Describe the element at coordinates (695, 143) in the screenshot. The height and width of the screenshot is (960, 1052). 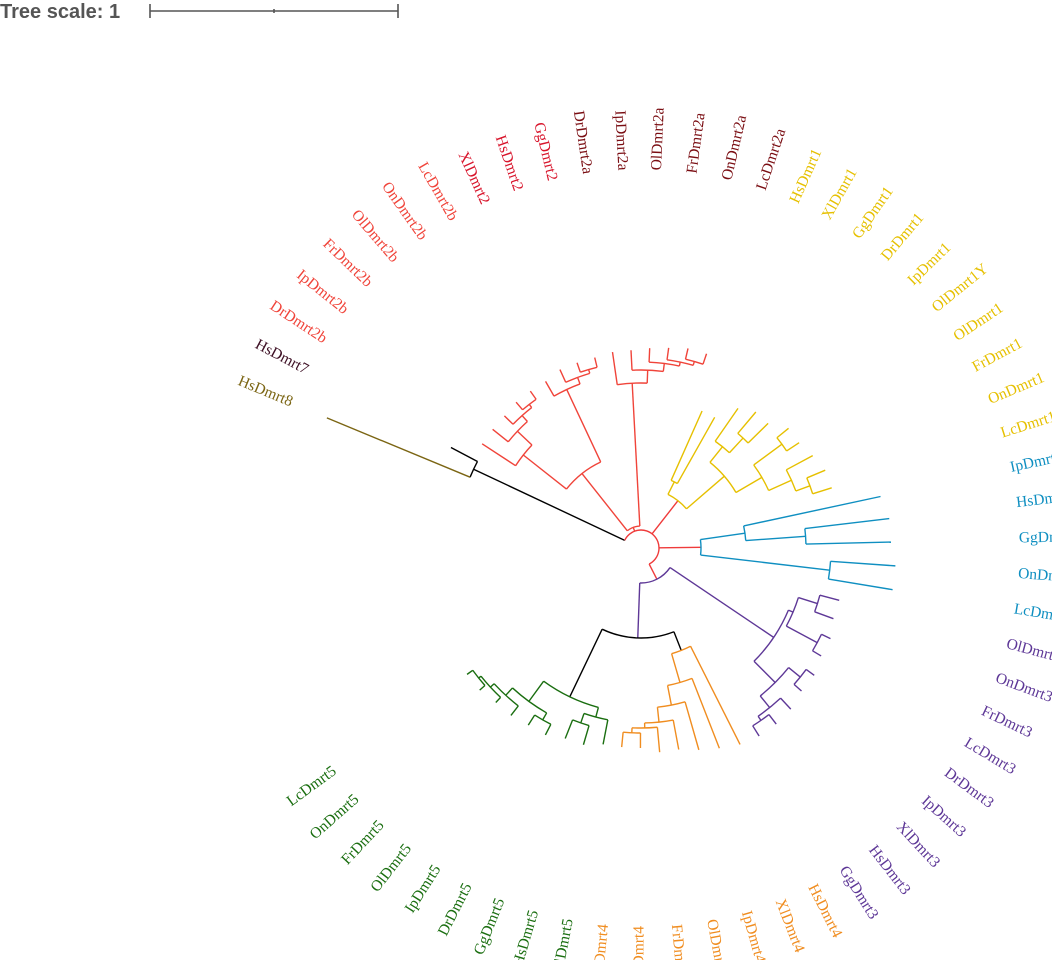
I see `leaf-label: FrDmrt2a` at that location.